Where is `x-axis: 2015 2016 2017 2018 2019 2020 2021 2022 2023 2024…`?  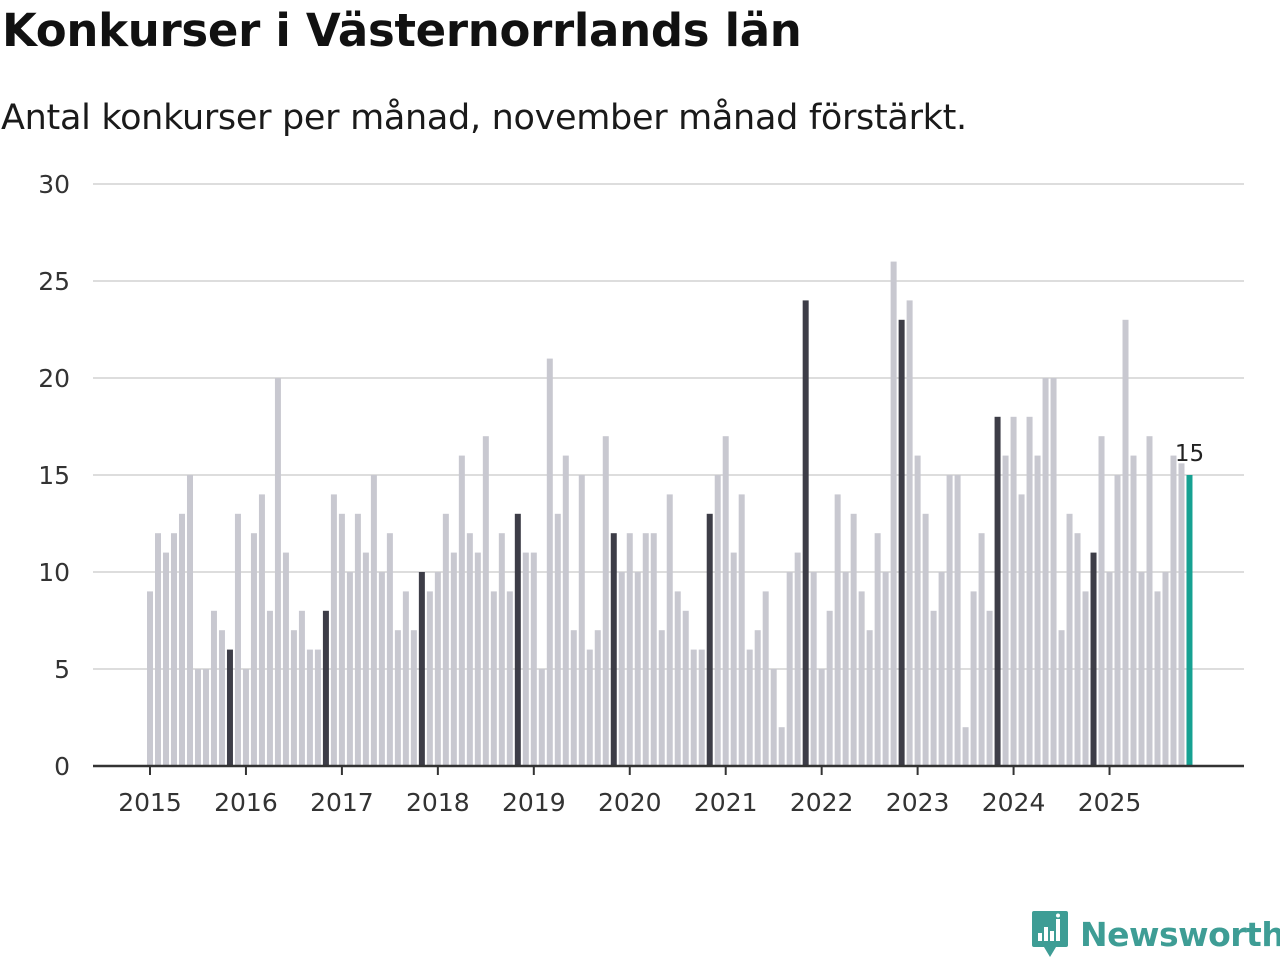 x-axis: 2015 2016 2017 2018 2019 2020 2021 2022 2023 2024… is located at coordinates (668, 790).